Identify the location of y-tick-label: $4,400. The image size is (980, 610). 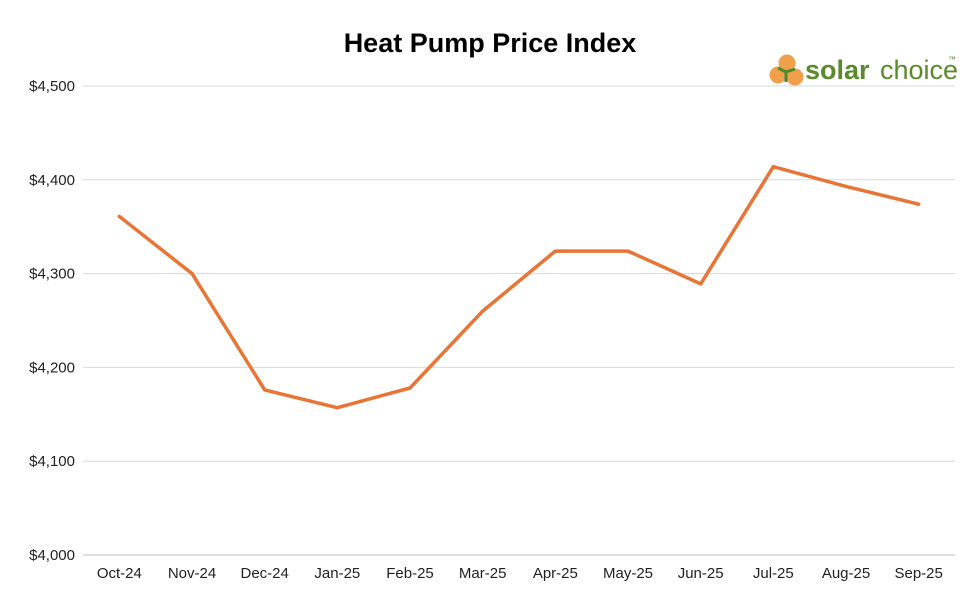
(52, 180).